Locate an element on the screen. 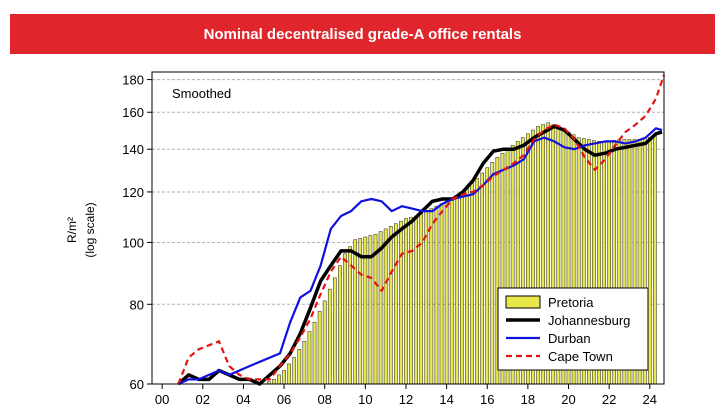 Image resolution: width=726 pixels, height=420 pixels. y-tick-label: 100 is located at coordinates (133, 242).